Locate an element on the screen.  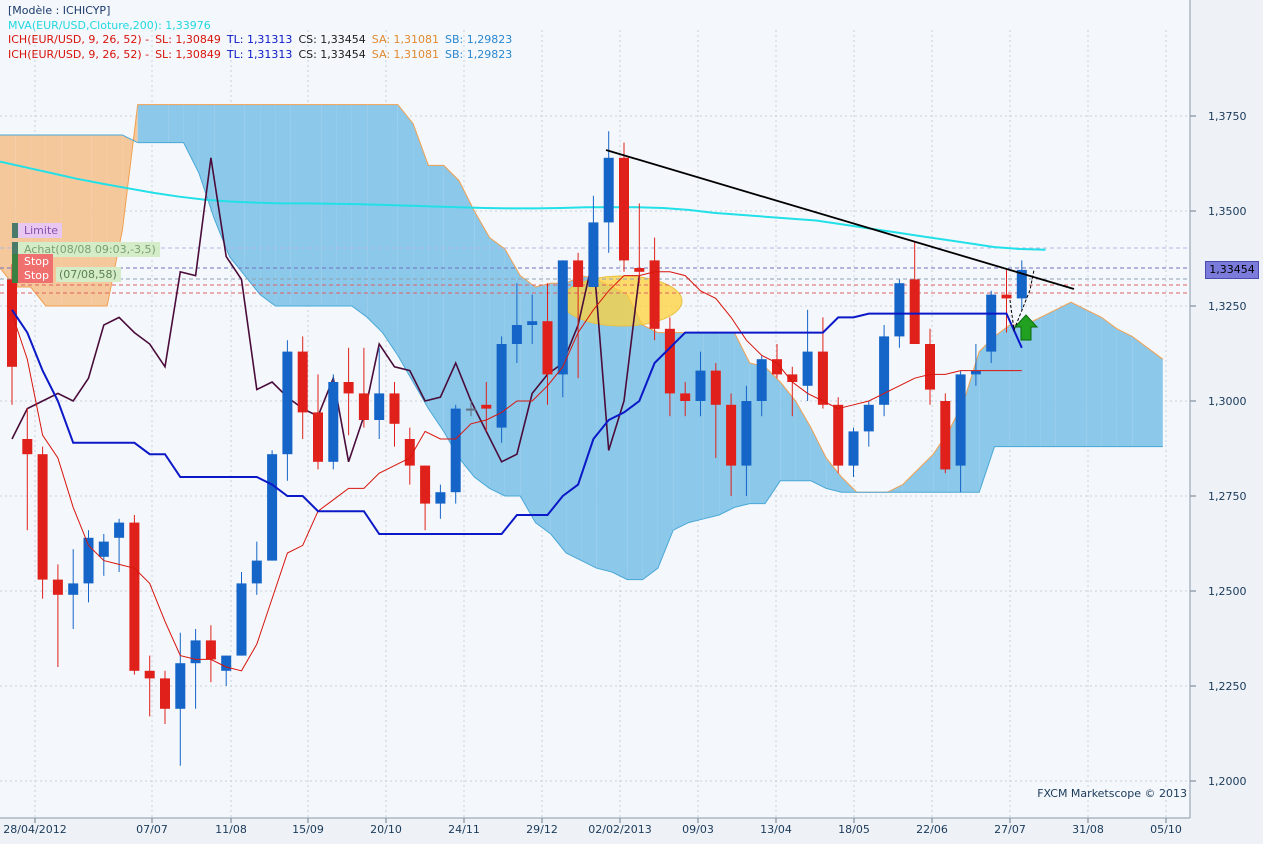
x-tick-label: 09/03 is located at coordinates (698, 829).